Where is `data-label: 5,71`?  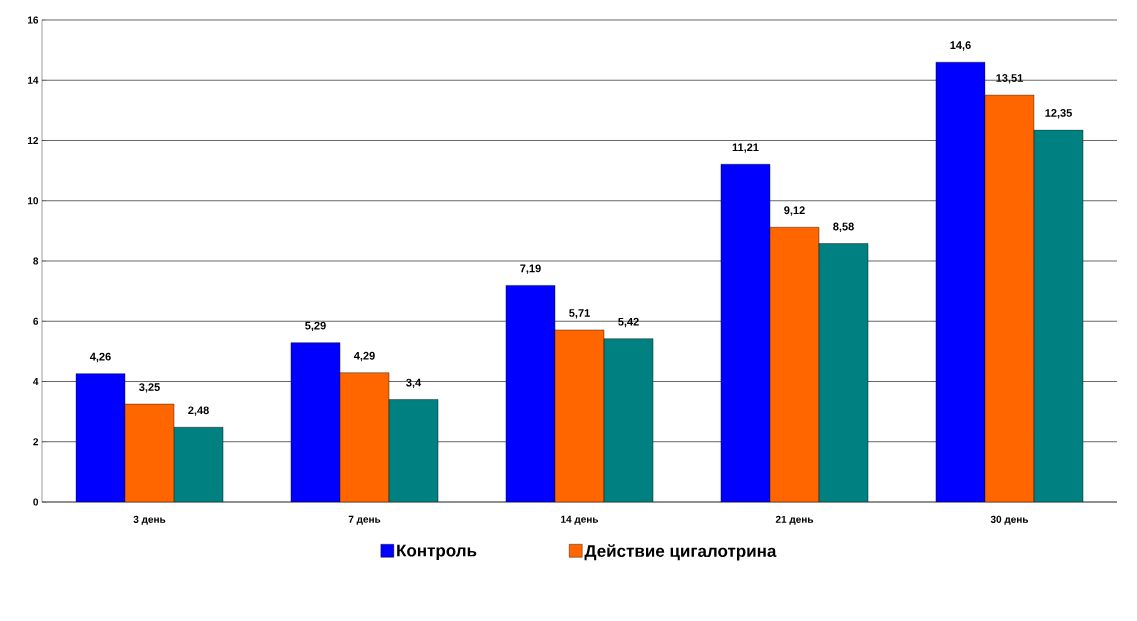
data-label: 5,71 is located at coordinates (579, 314).